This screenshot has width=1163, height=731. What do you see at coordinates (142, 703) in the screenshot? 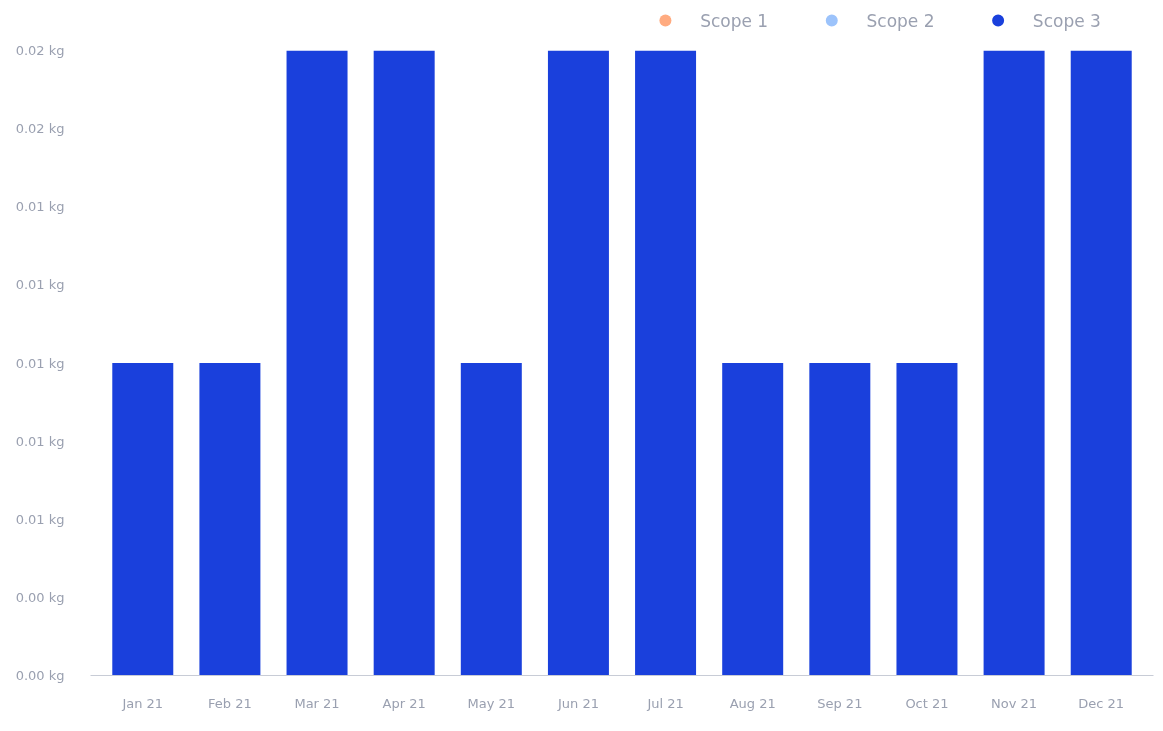
I see `x-tick-label: Jan 21` at bounding box center [142, 703].